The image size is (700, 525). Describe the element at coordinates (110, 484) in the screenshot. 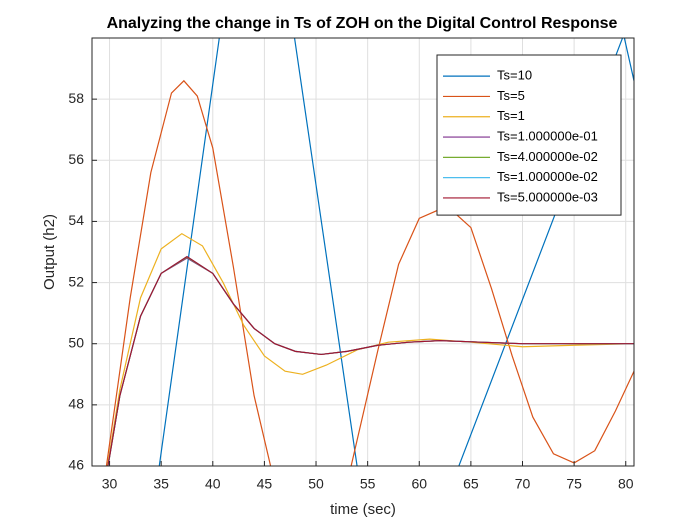

I see `x-tick-label: 30` at that location.